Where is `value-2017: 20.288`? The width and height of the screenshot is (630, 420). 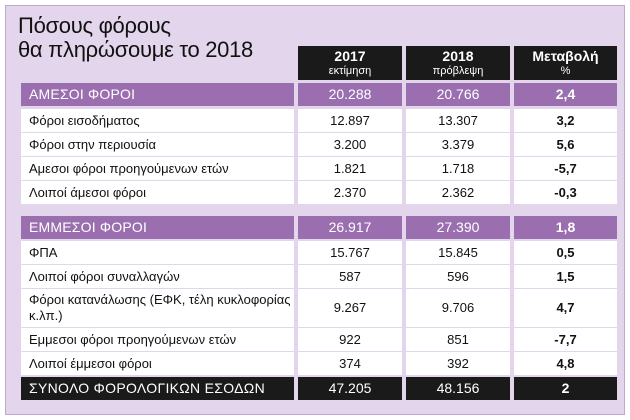 value-2017: 20.288 is located at coordinates (350, 94).